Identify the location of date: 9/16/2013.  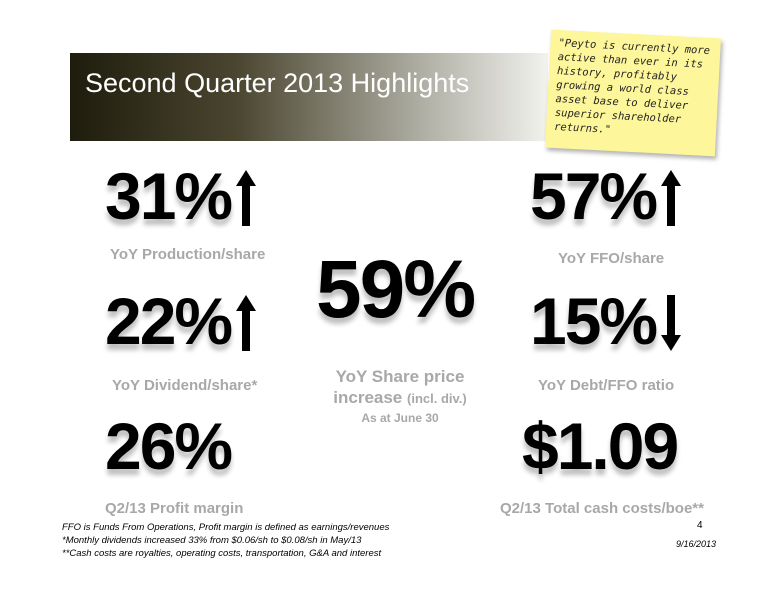
(696, 544).